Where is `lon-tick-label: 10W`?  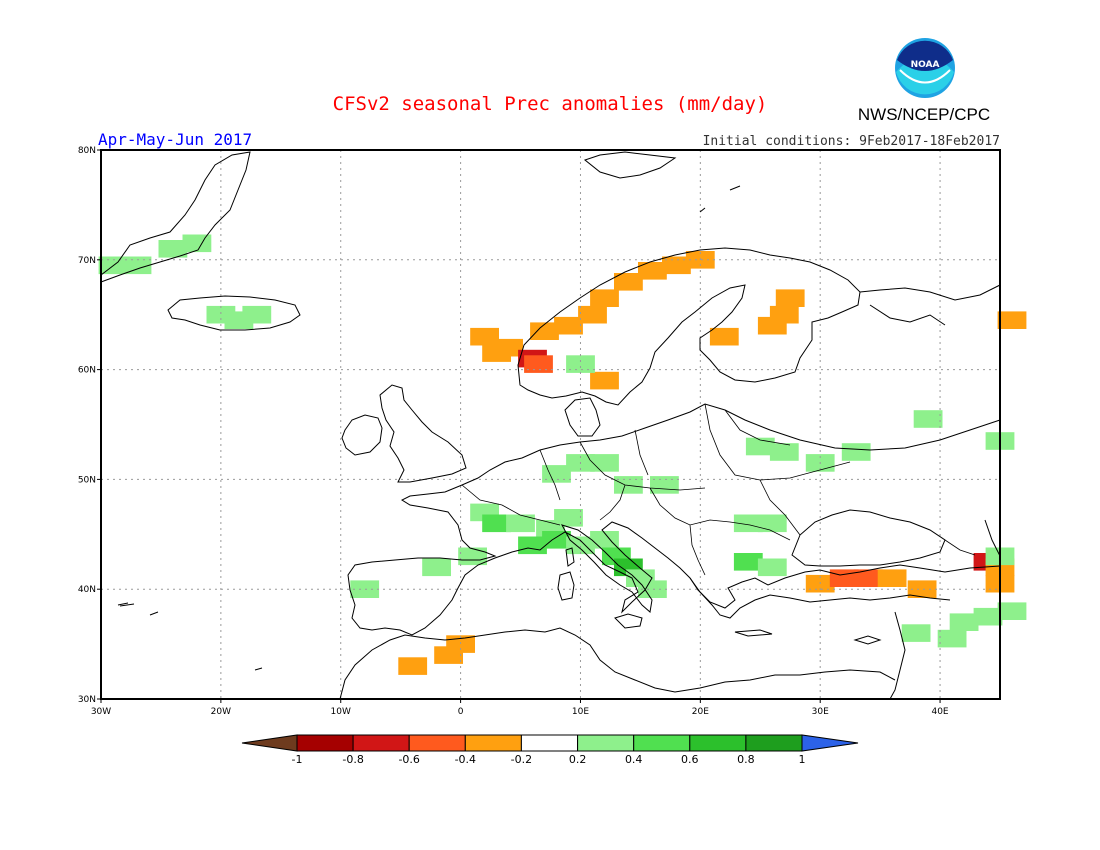
lon-tick-label: 10W is located at coordinates (341, 712).